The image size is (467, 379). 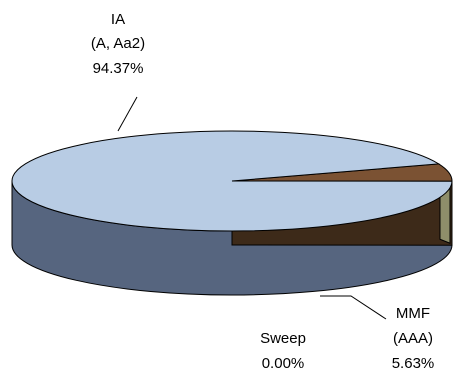 I want to click on mmf-percent: 5.63%, so click(x=413, y=363).